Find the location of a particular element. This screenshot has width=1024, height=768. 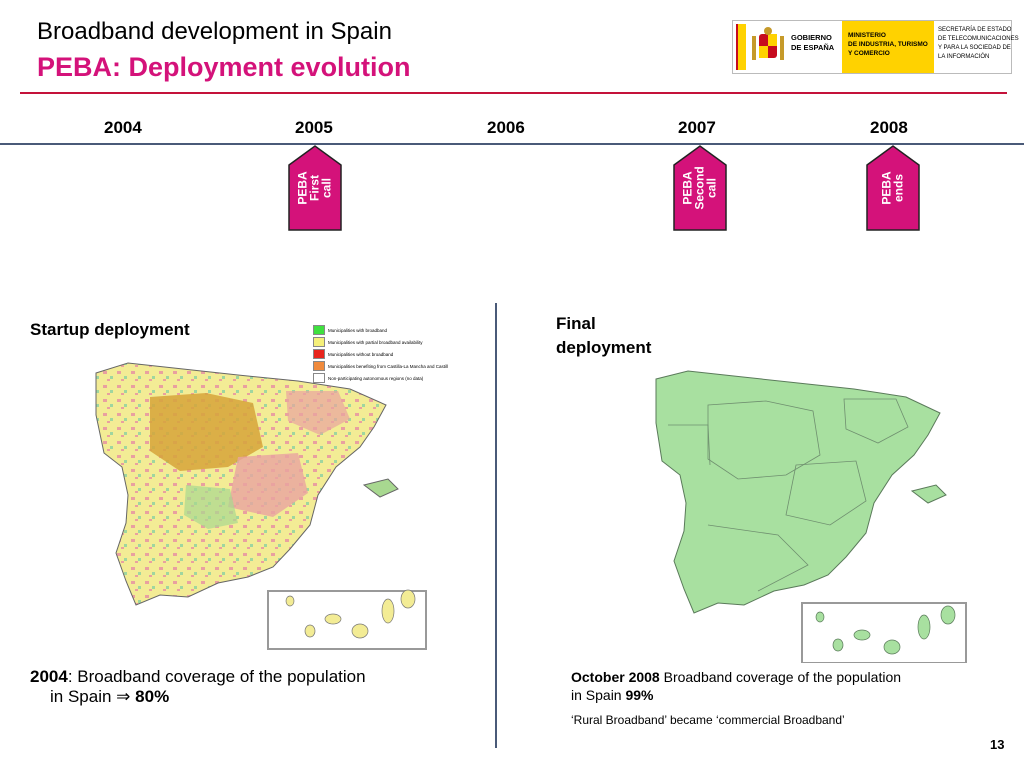

startup-caption-text2: in Spain is located at coordinates (83, 696).